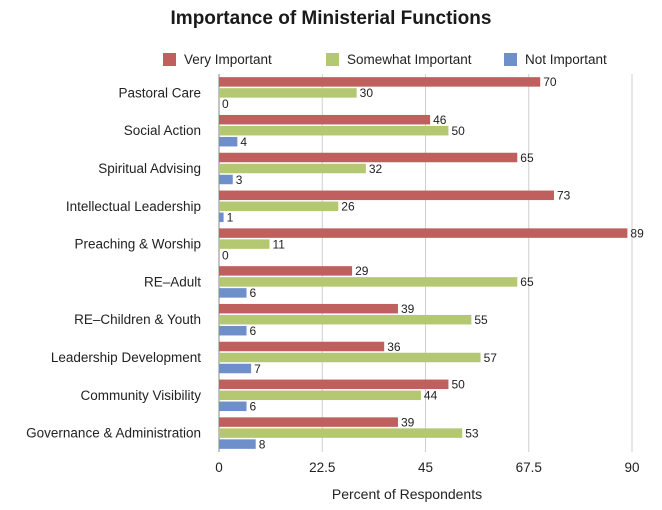 This screenshot has width=662, height=510. I want to click on data-label: 46, so click(440, 120).